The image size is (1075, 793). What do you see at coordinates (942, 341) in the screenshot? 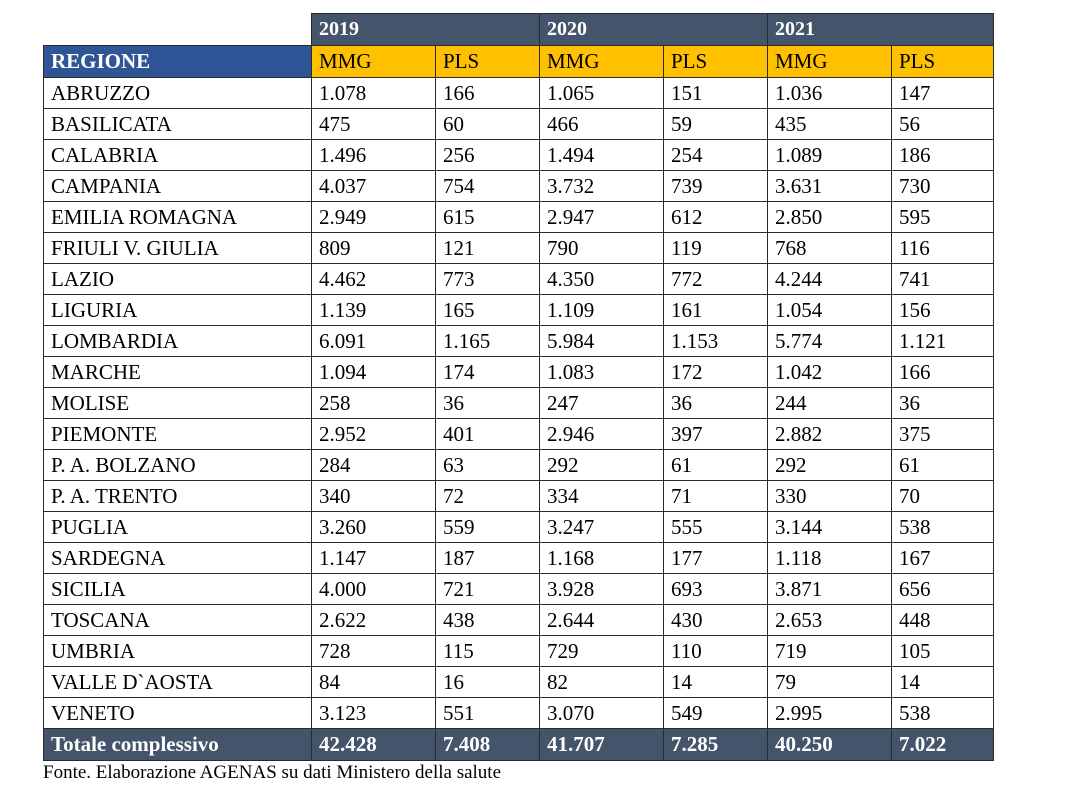
I see `pls-2021-cell: 1.121` at bounding box center [942, 341].